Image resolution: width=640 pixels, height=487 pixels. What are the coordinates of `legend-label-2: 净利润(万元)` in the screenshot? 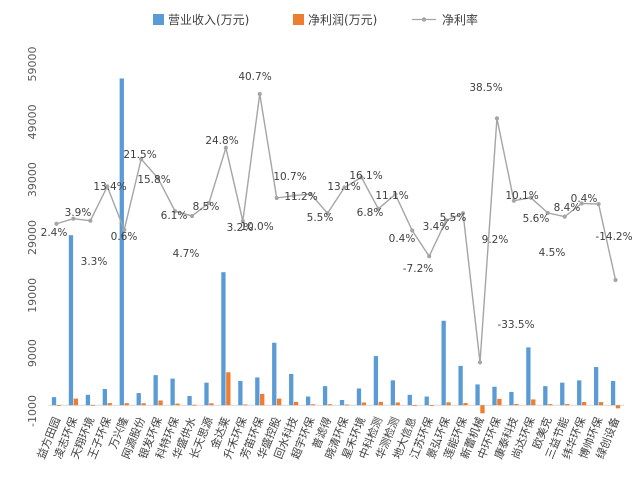 It's located at (342, 20).